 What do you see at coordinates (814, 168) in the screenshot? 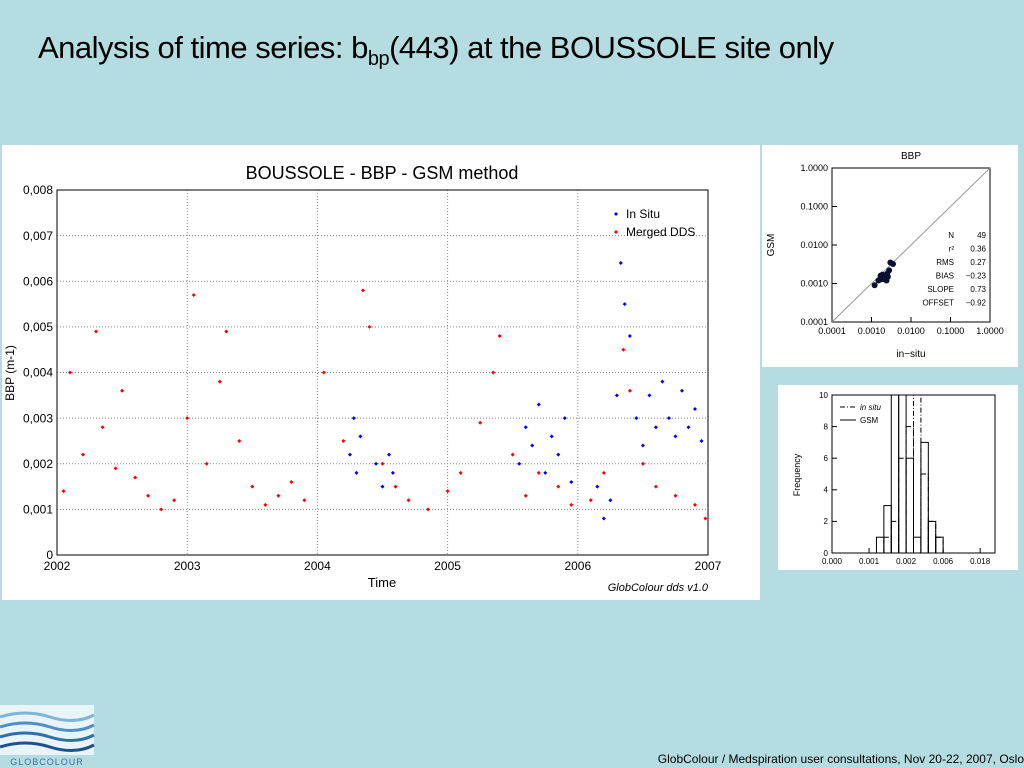
I see `y-tick-label: 1.0000` at bounding box center [814, 168].